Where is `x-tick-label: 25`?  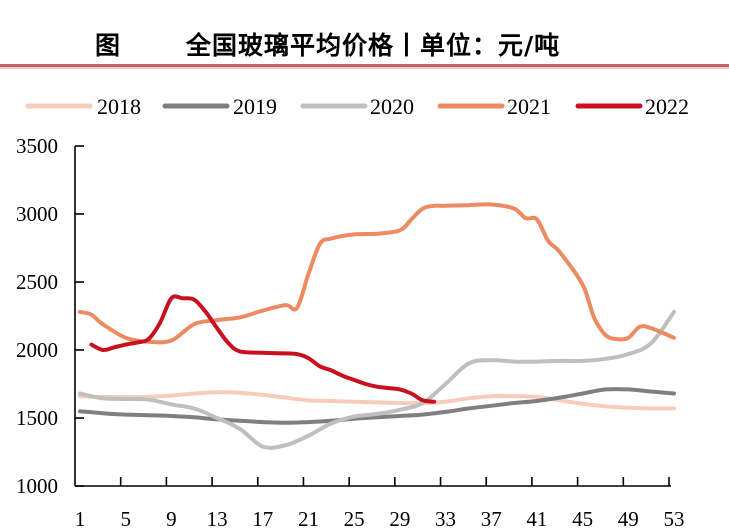
x-tick-label: 25 is located at coordinates (354, 519).